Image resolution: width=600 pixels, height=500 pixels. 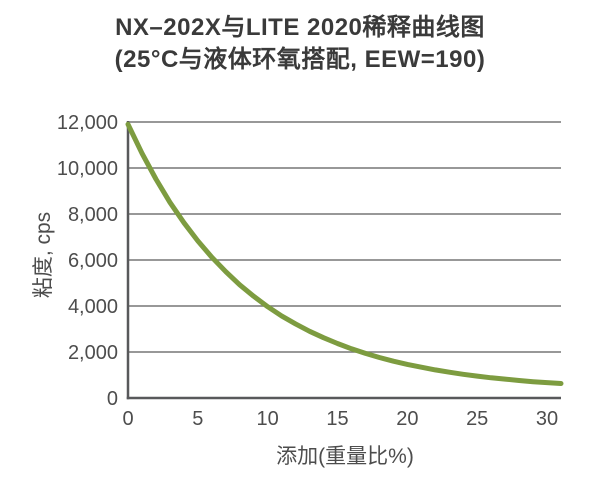 What do you see at coordinates (87, 123) in the screenshot?
I see `y-tick-label: 12,000` at bounding box center [87, 123].